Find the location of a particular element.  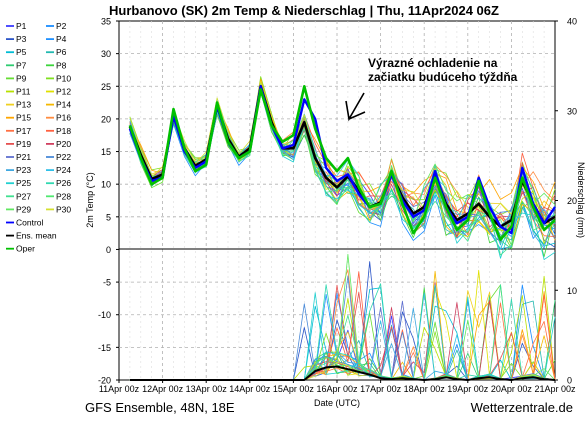

legend-entry: P21 is located at coordinates (23, 157).